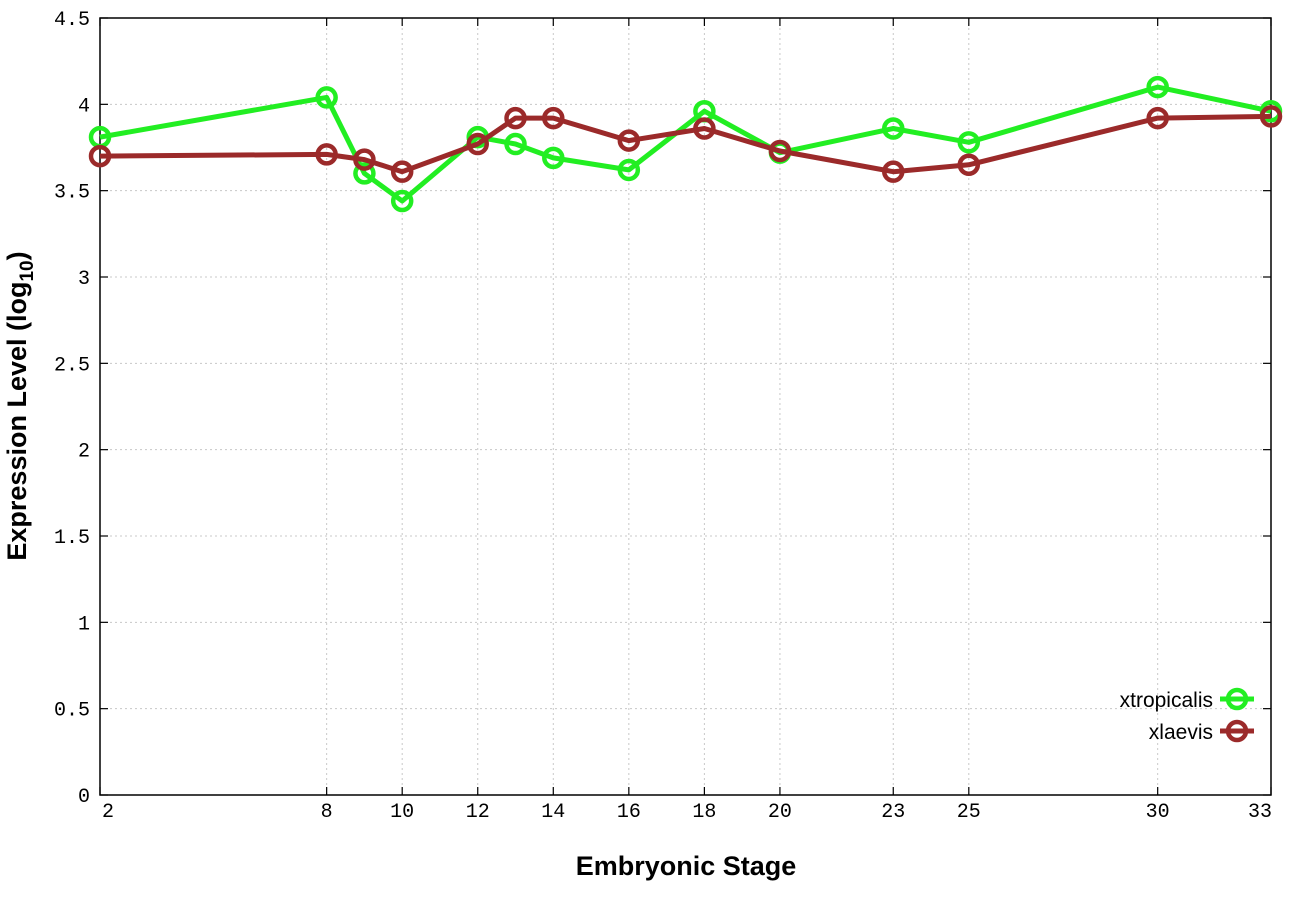 This screenshot has height=907, width=1296. Describe the element at coordinates (72, 365) in the screenshot. I see `y-tick-label: 2.5` at that location.